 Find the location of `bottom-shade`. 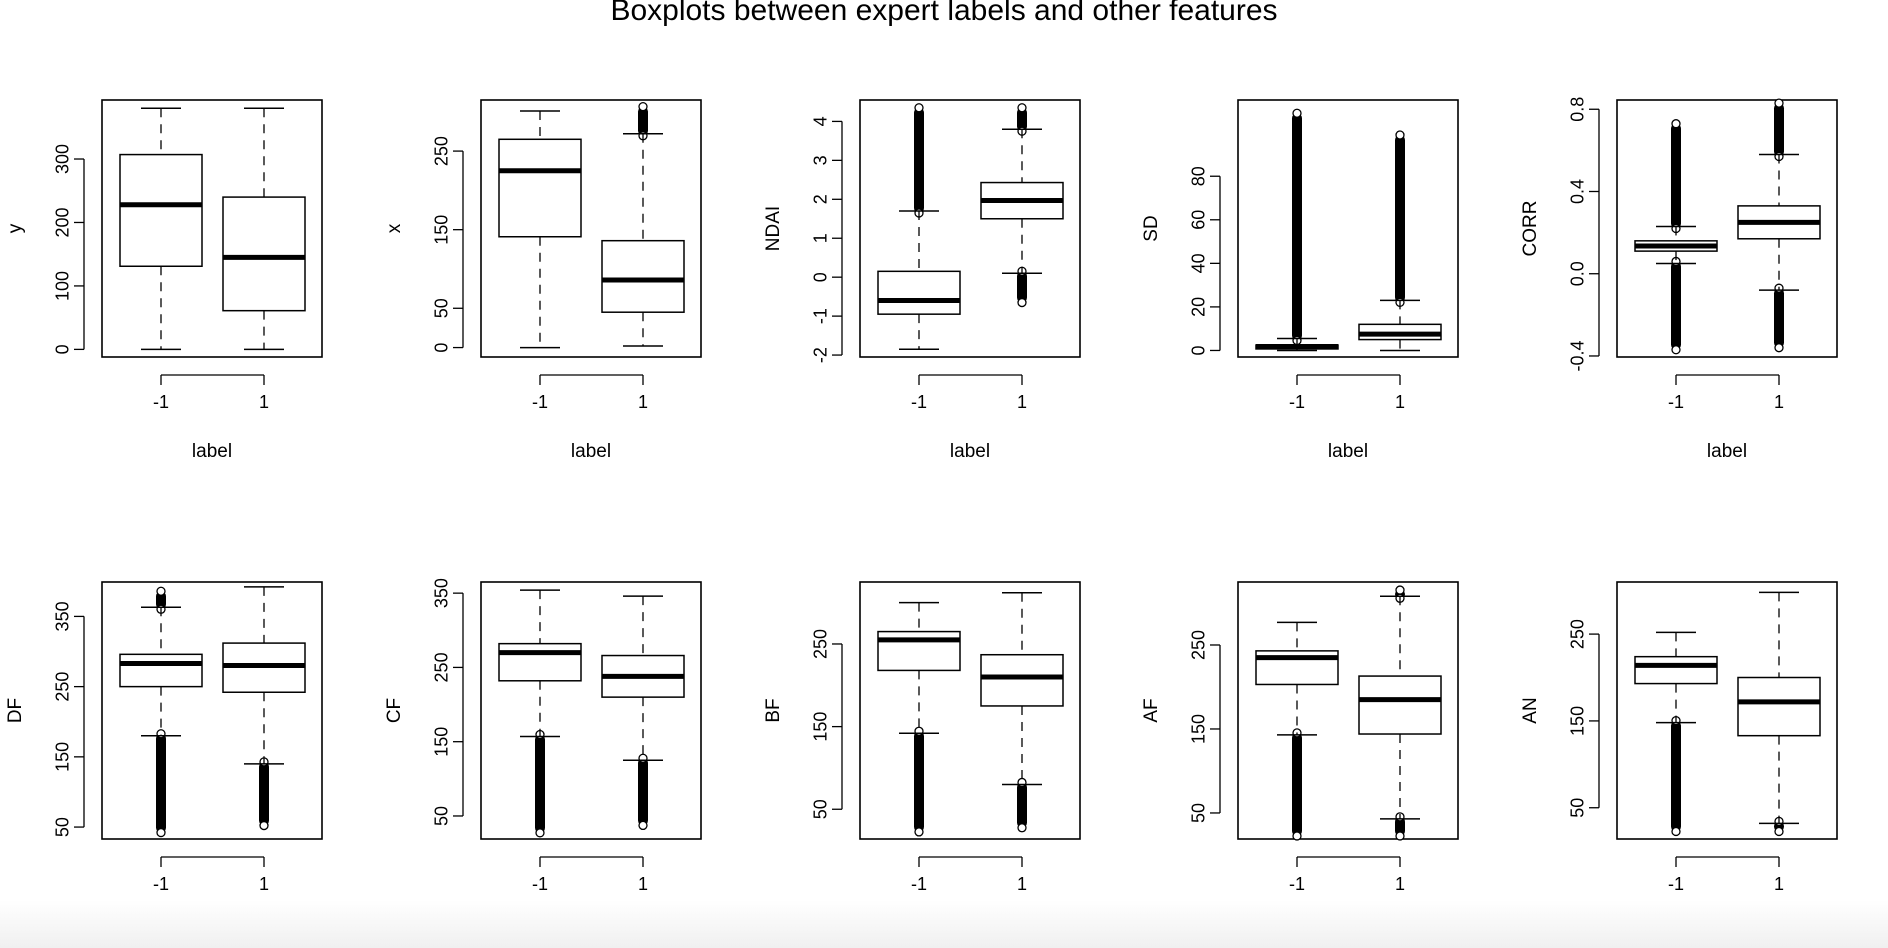

bottom-shade is located at coordinates (944, 924).